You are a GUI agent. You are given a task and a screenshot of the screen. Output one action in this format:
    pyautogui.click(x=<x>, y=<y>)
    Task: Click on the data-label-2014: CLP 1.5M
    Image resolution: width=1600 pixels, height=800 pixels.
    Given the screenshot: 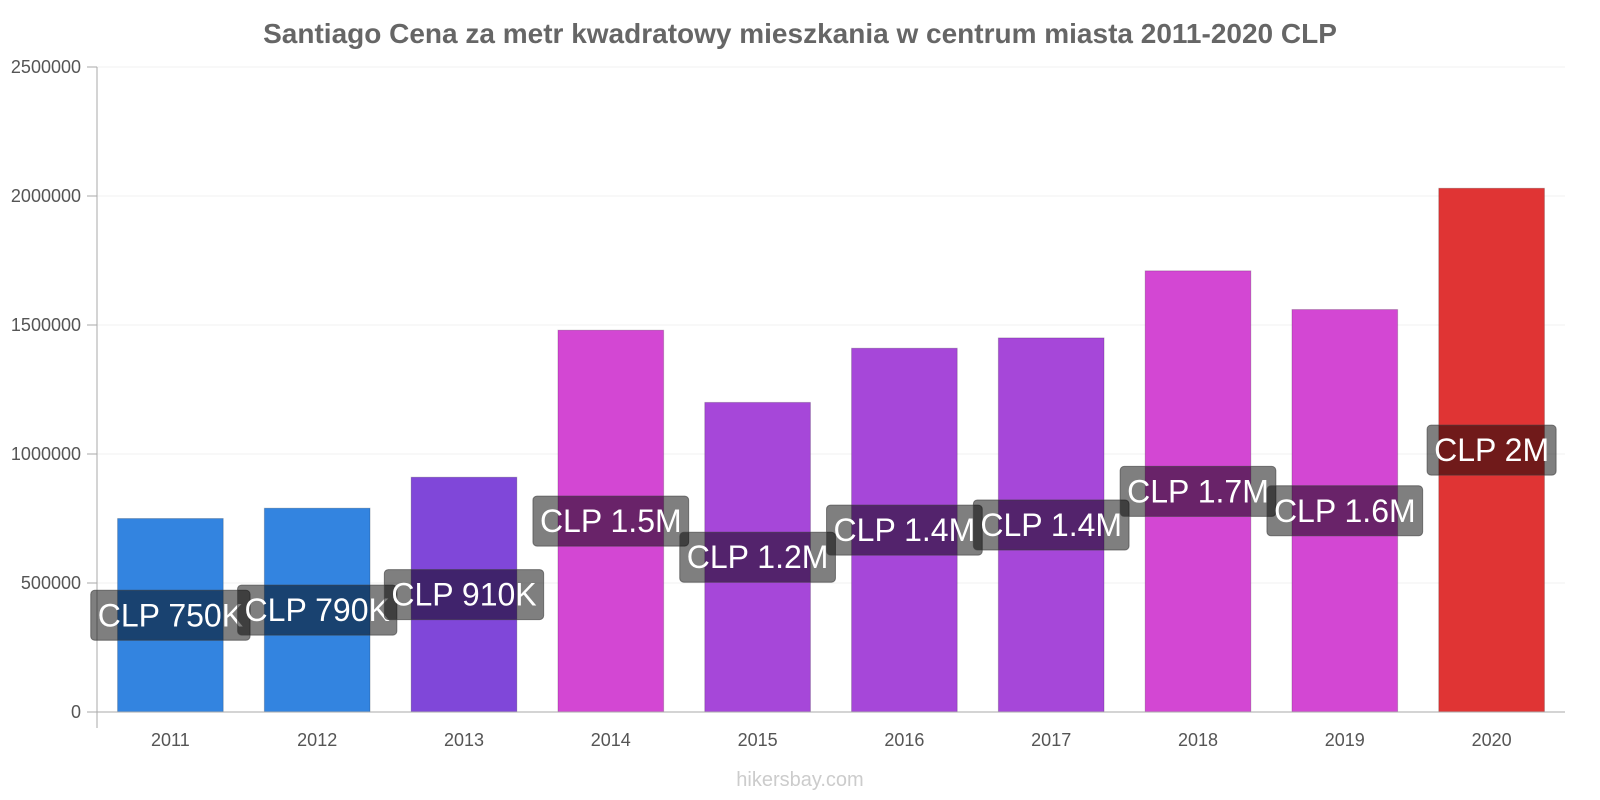 What is the action you would take?
    pyautogui.click(x=611, y=521)
    